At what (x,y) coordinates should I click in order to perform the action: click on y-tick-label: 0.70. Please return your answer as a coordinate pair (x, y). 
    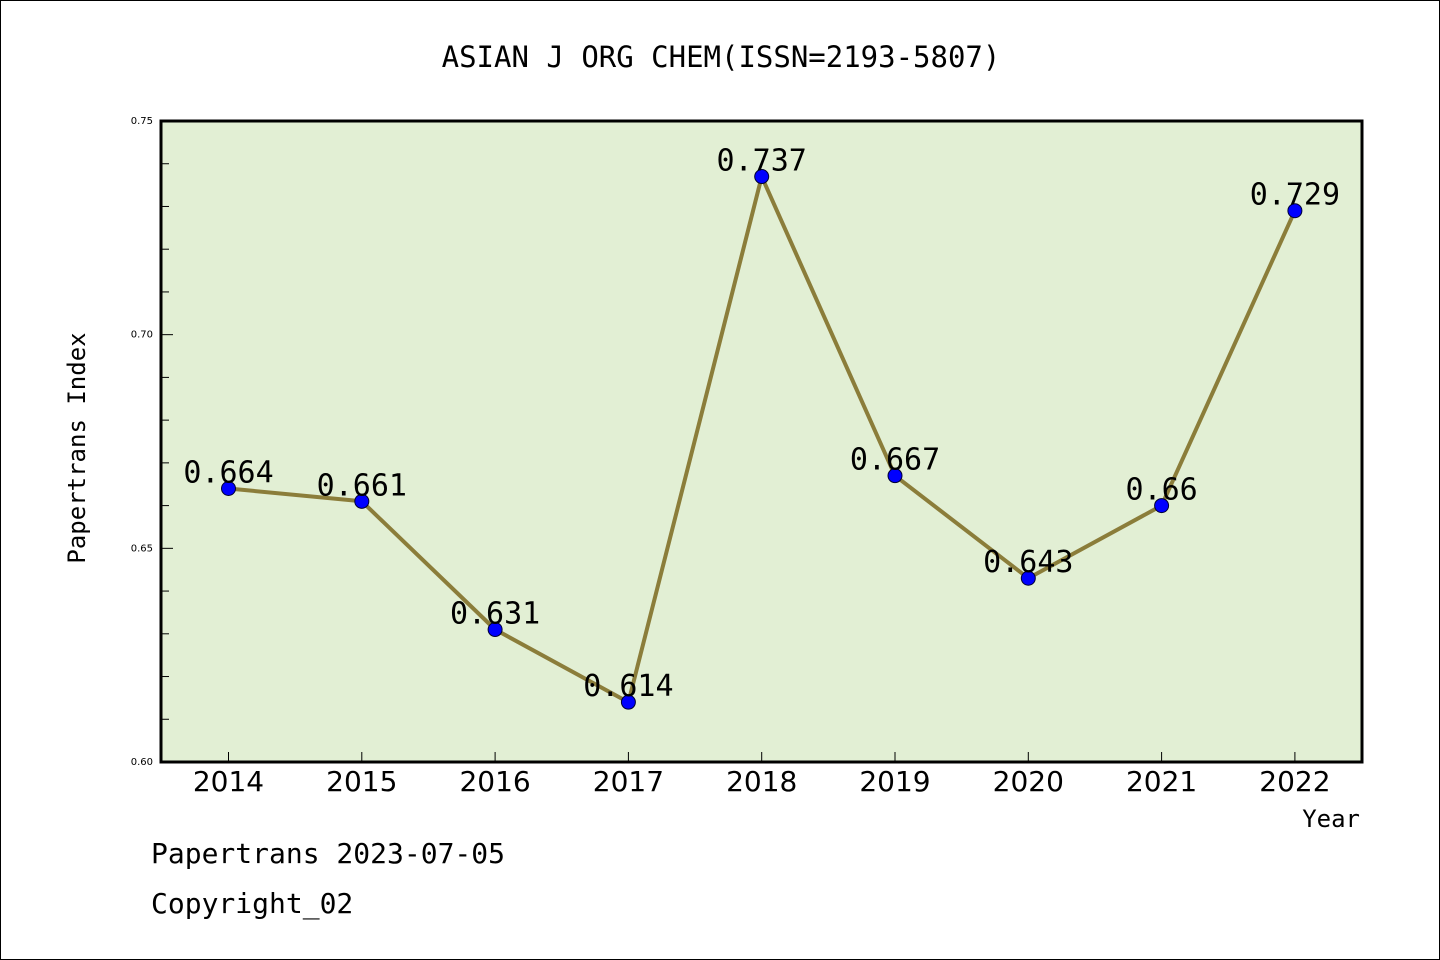
    Looking at the image, I should click on (142, 335).